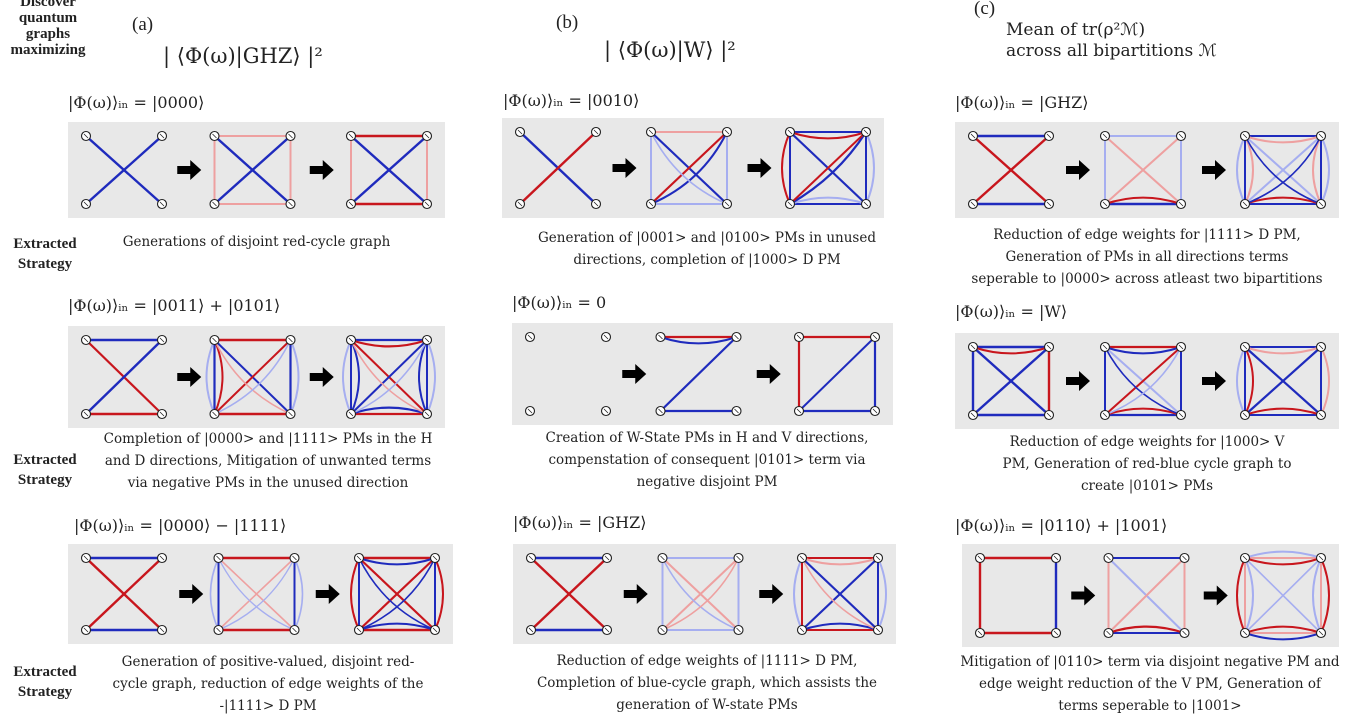 This screenshot has width=1367, height=720. Describe the element at coordinates (45, 692) in the screenshot. I see `extracted-label-line: Strategy` at that location.